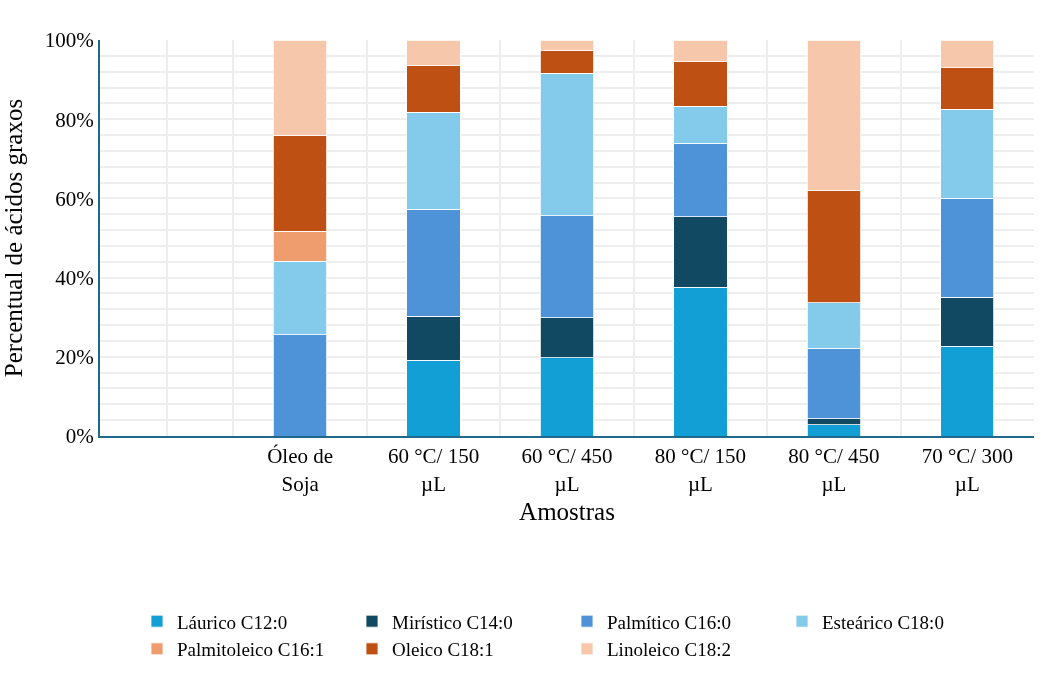 The image size is (1054, 681). I want to click on x-tick-label: Óleo de Soja, so click(300, 470).